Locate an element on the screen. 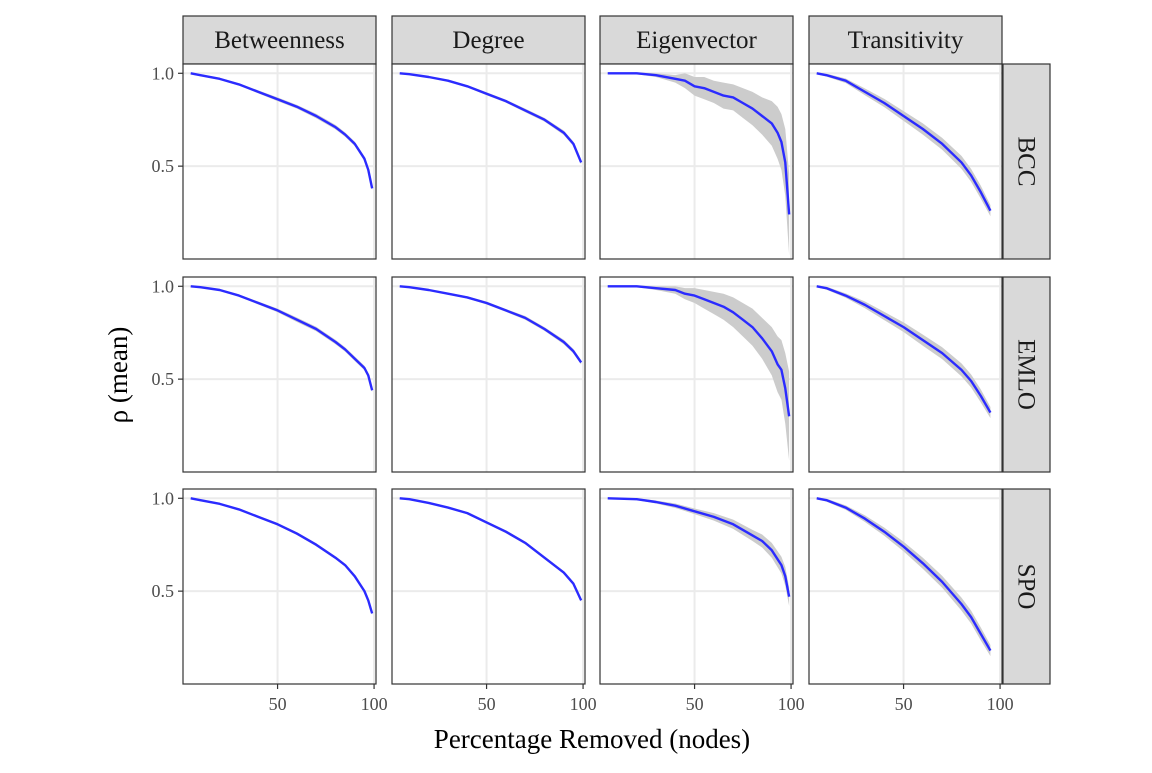 This screenshot has height=773, width=1152. panel-spo-transitivity-x-tick-label-0: 50 is located at coordinates (904, 704).